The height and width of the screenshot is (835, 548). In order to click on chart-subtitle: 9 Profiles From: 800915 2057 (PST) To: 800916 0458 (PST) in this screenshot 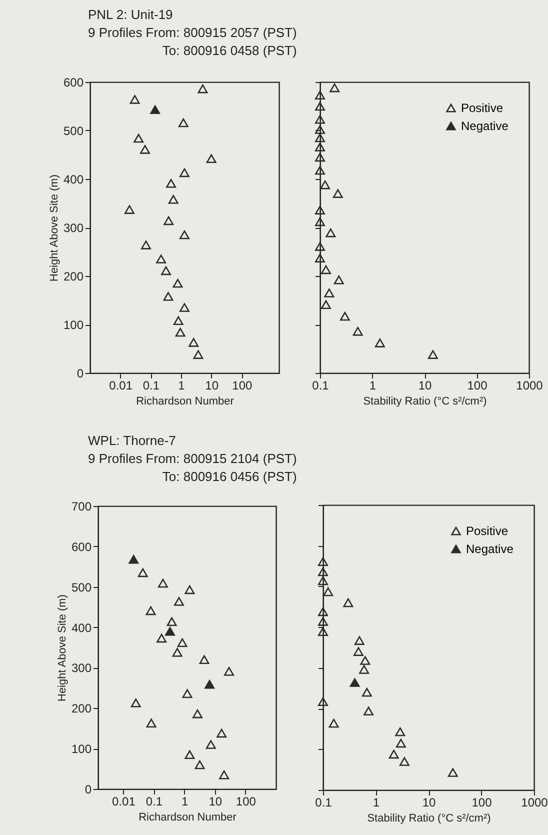, I will do `click(192, 42)`.